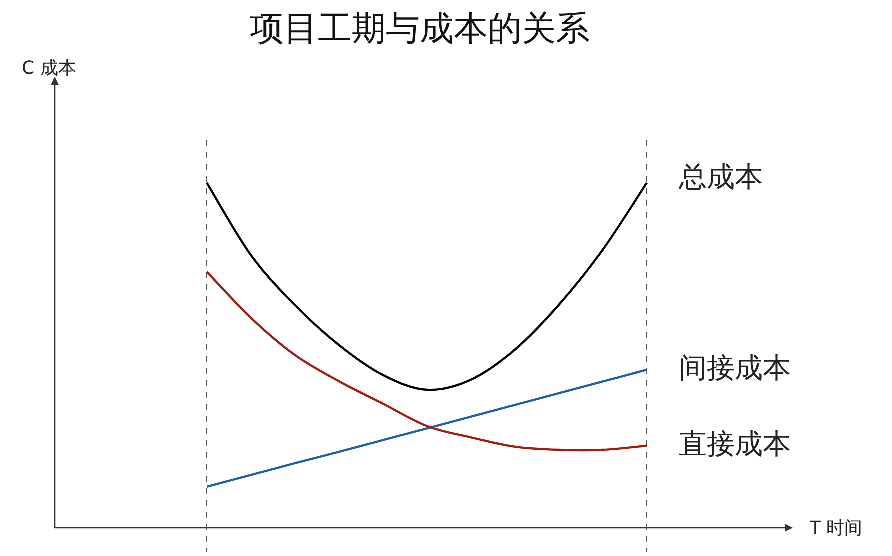 The height and width of the screenshot is (556, 892). I want to click on series-label: 总成本, so click(720, 177).